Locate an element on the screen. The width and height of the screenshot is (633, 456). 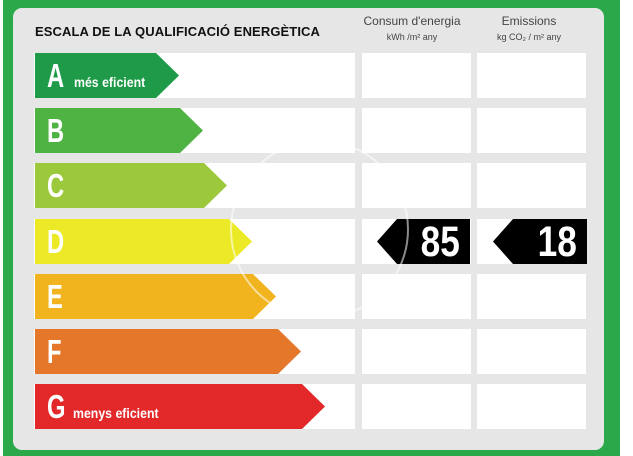
rating-arrow-c: C is located at coordinates (131, 185).